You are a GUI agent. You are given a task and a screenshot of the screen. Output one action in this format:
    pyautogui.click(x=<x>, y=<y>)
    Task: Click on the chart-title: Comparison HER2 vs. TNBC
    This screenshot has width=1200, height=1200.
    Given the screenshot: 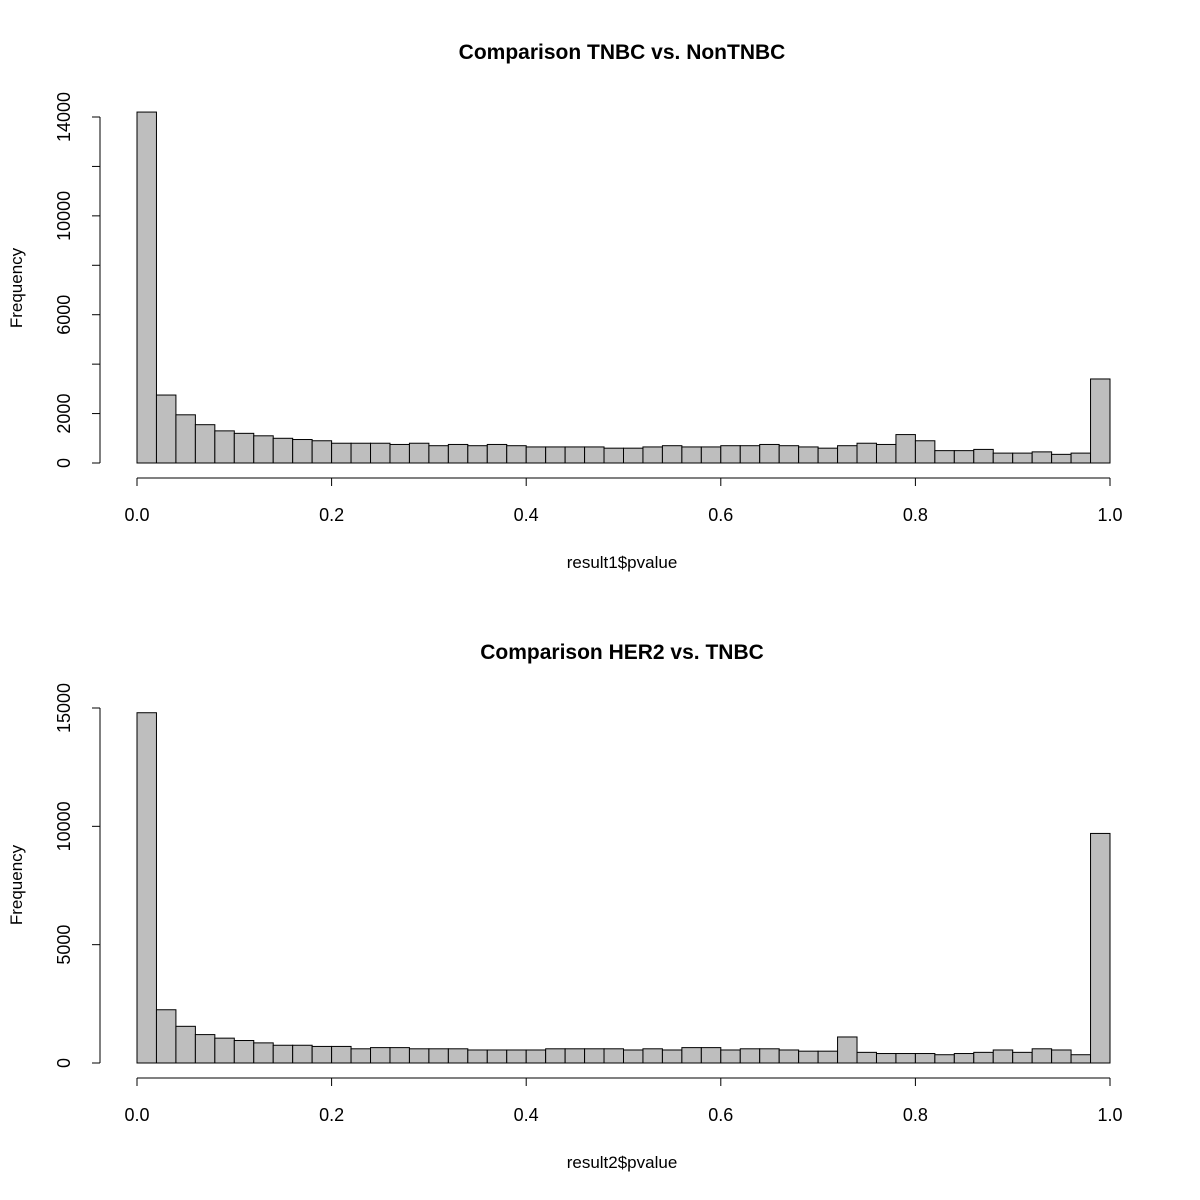 What is the action you would take?
    pyautogui.click(x=622, y=652)
    